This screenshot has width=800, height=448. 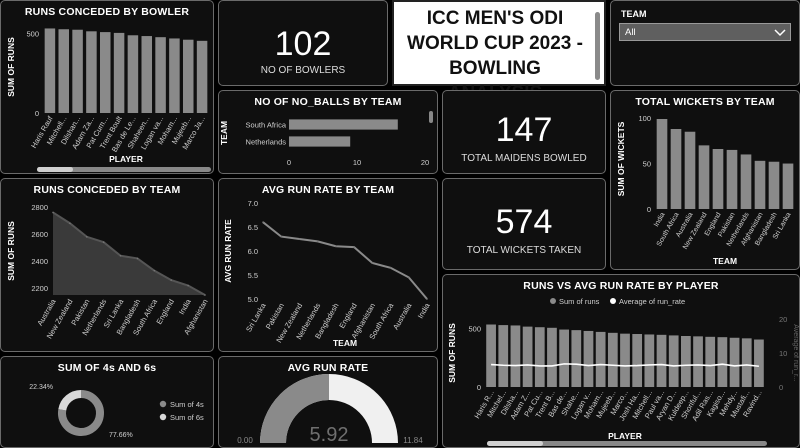 I want to click on runs-by-team-title: RUNS CONCEDED BY TEAM, so click(x=107, y=190).